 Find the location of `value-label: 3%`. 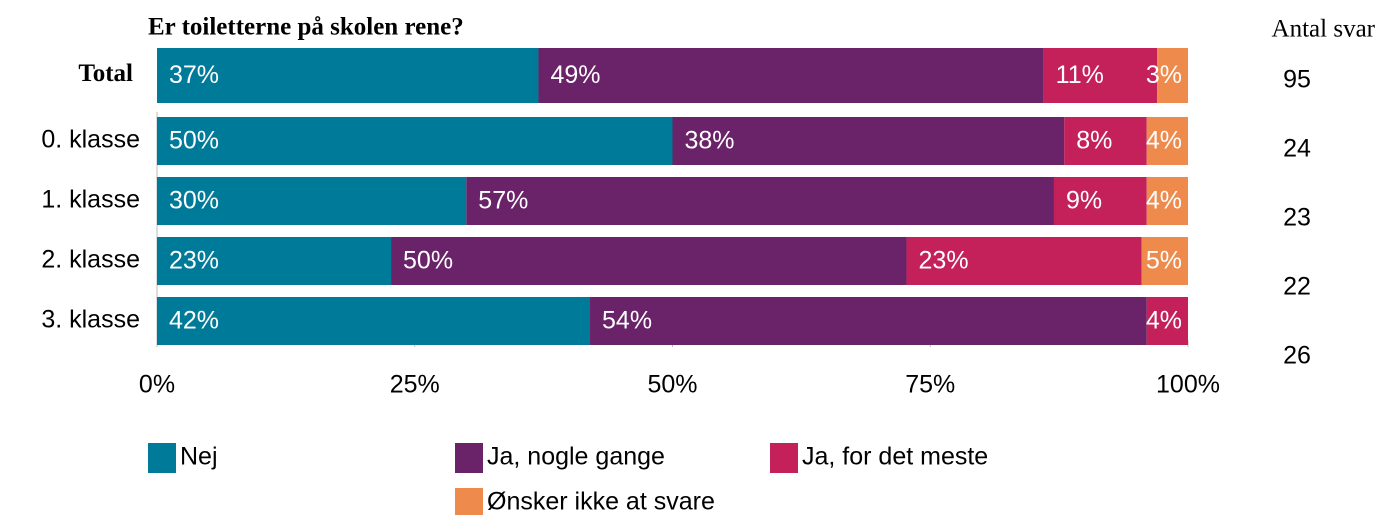

value-label: 3% is located at coordinates (1164, 75).